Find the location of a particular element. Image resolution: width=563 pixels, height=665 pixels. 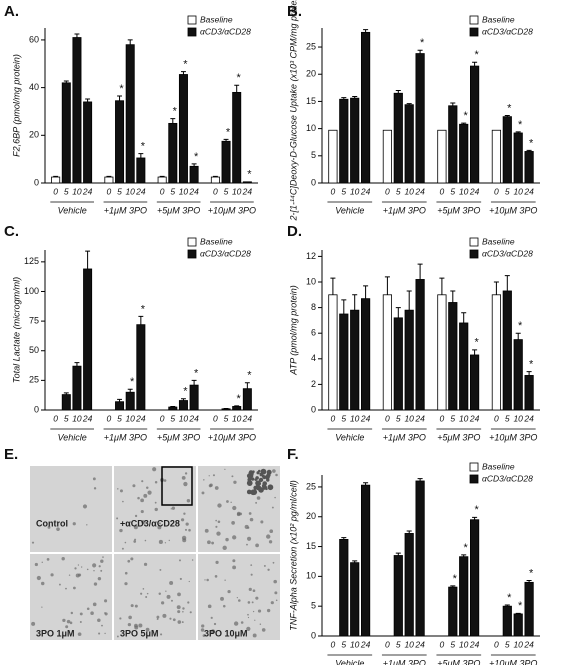

y-tick-label: 125 is located at coordinates (31, 261).